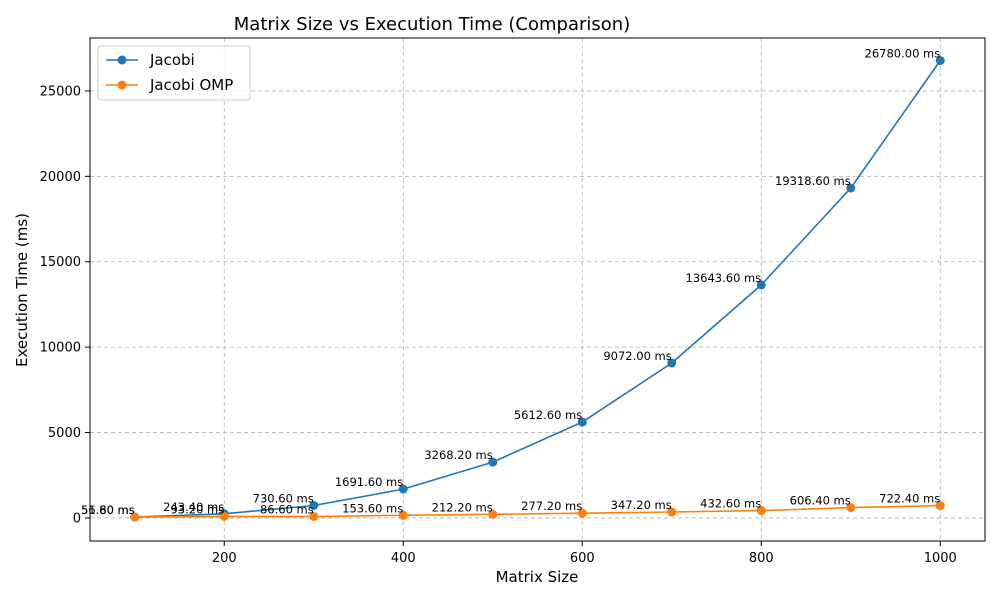 The image size is (1000, 600). I want to click on data-label-jacobi: 13643.60 ms, so click(724, 278).